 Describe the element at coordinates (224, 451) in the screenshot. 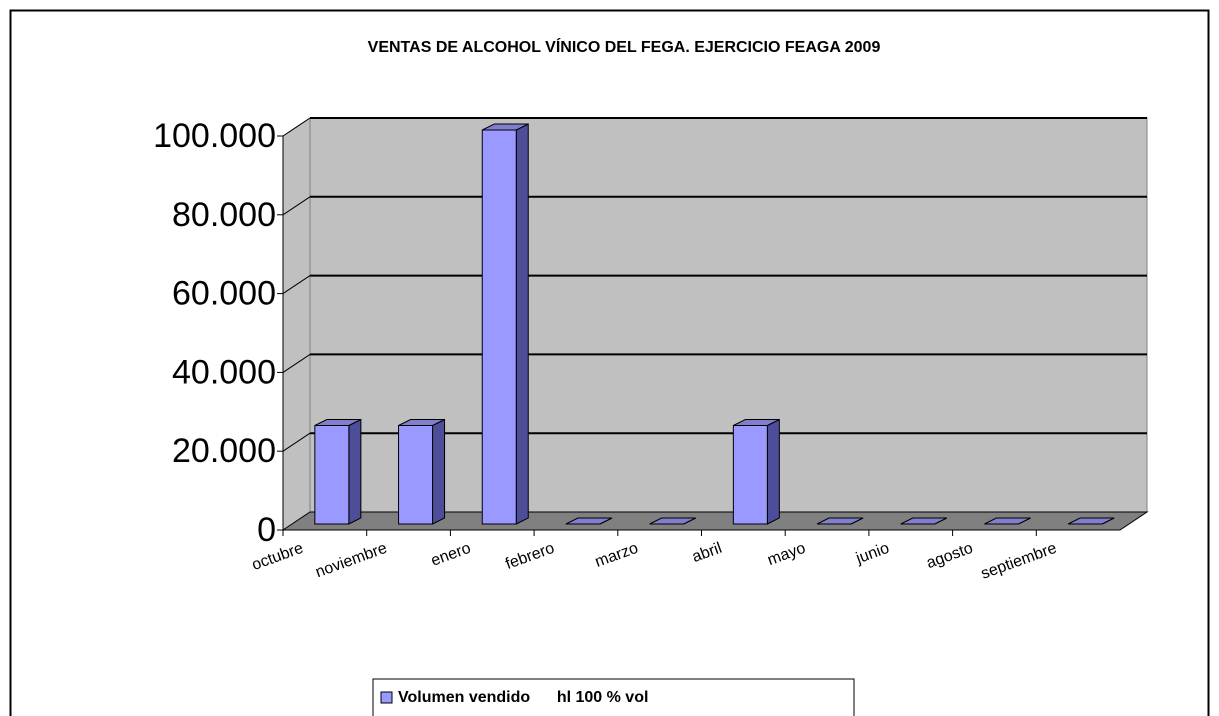

I see `y-tick-label: 20.000` at that location.